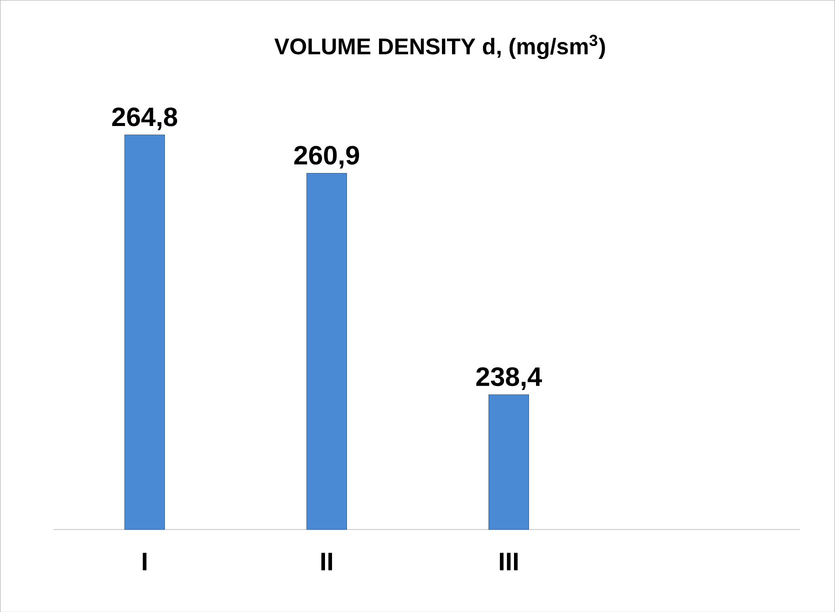 The height and width of the screenshot is (612, 835). Describe the element at coordinates (327, 157) in the screenshot. I see `data-label: 260,9` at that location.